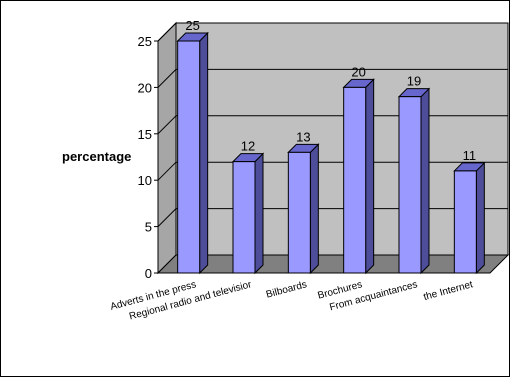  What do you see at coordinates (148, 227) in the screenshot?
I see `y-tick-label: 5` at bounding box center [148, 227].